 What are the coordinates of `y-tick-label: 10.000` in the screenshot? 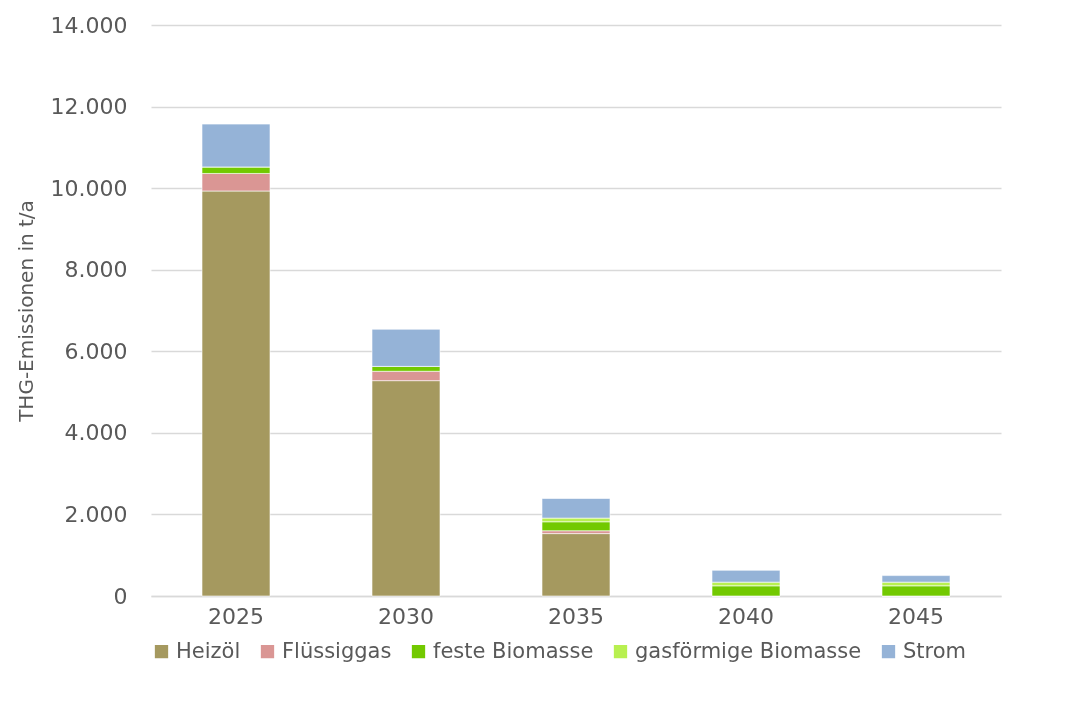 It's located at (89, 188).